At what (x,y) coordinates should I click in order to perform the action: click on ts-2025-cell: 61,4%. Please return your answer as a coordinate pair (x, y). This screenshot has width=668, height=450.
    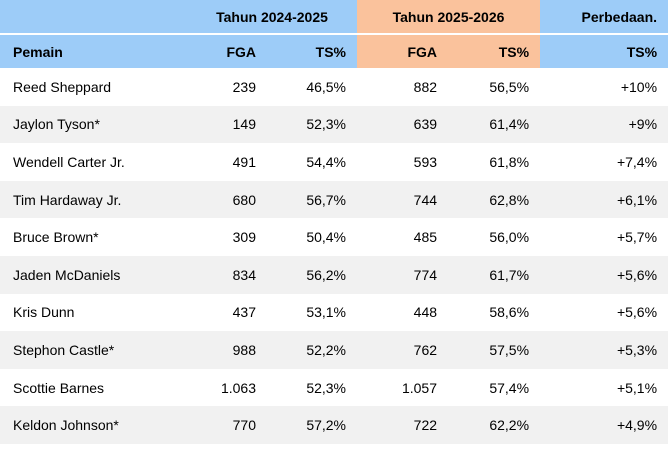
    Looking at the image, I should click on (509, 124).